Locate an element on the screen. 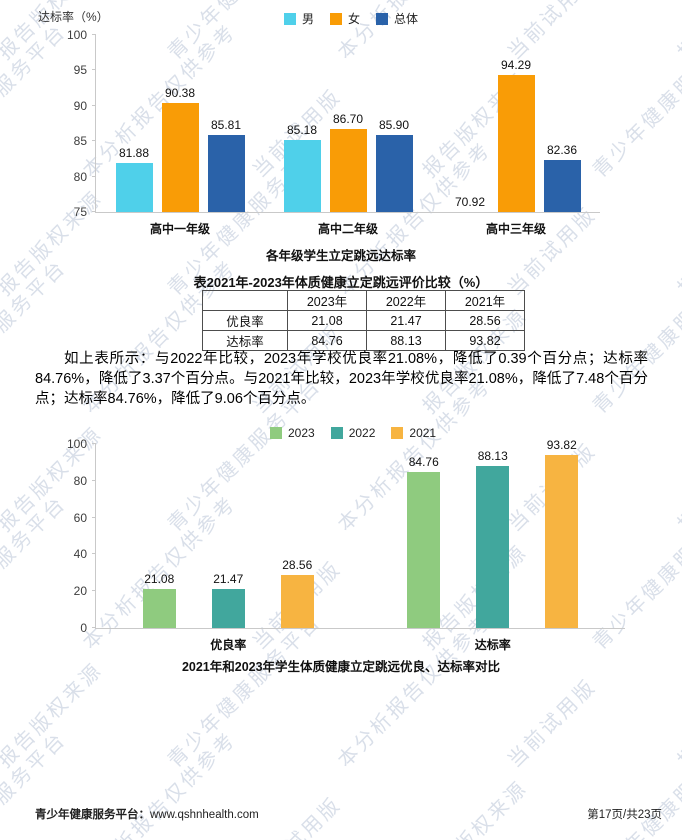 This screenshot has height=840, width=682. table-cell: 21.08 is located at coordinates (327, 320).